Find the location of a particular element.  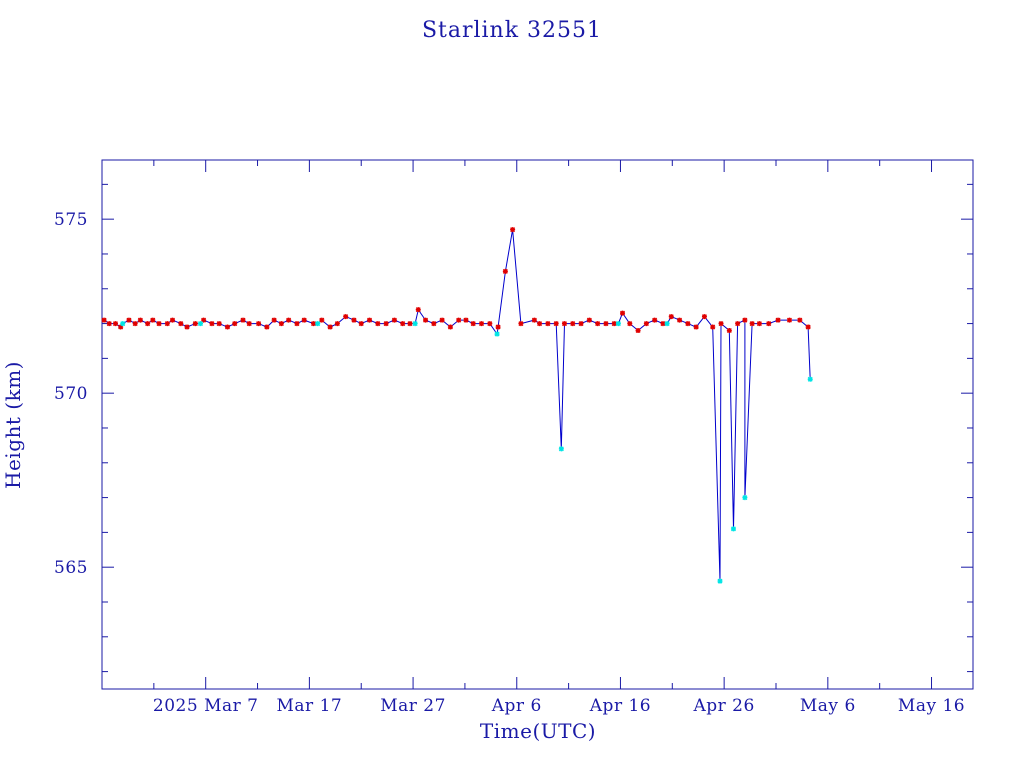

x-tick-label: Mar 27 is located at coordinates (413, 706).